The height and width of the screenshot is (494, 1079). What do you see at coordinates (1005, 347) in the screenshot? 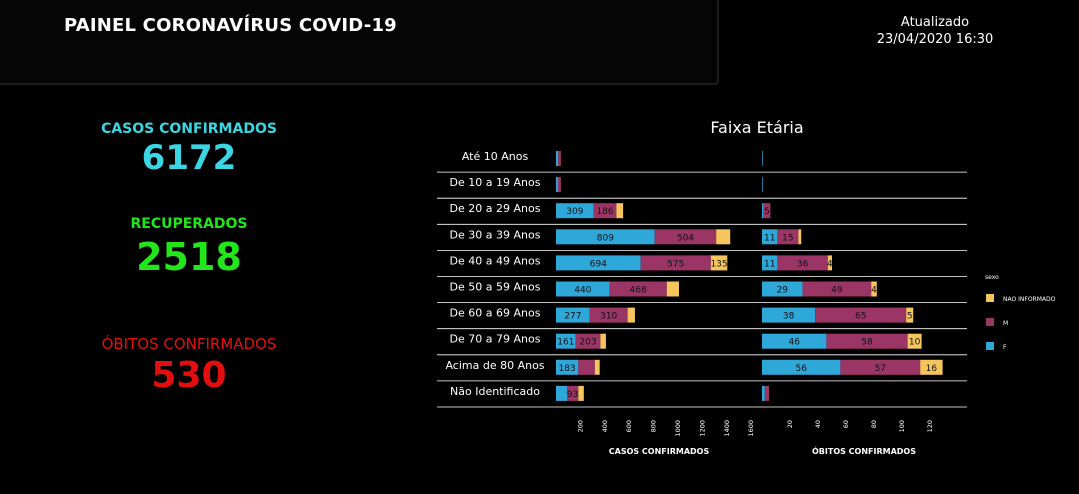
I see `legend-label-f: F` at bounding box center [1005, 347].